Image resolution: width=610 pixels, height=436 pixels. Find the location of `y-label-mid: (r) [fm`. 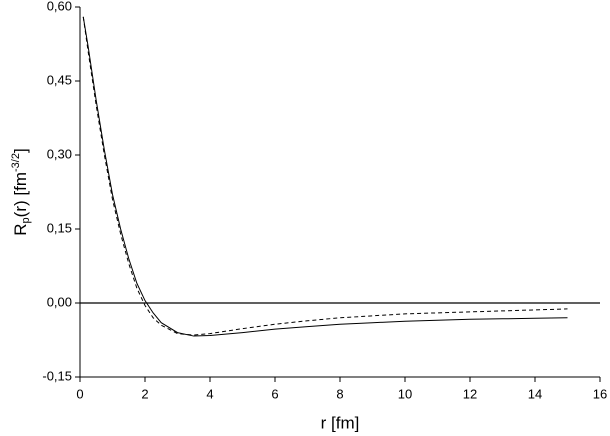

y-label-mid: (r) [fm is located at coordinates (20, 194).